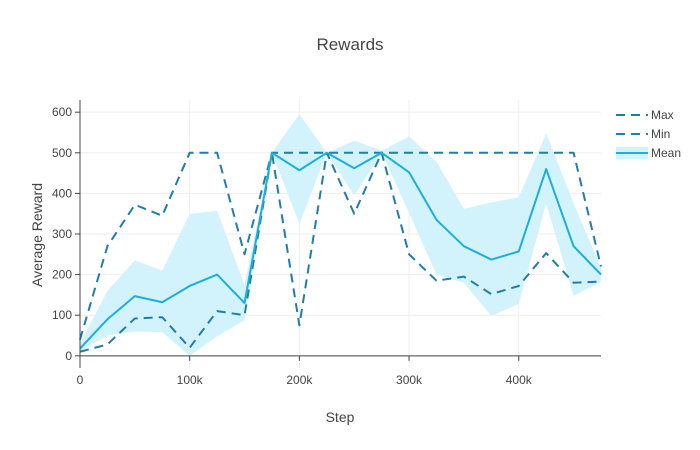 This screenshot has height=450, width=700. What do you see at coordinates (62, 112) in the screenshot?
I see `y-tick-label: 600` at bounding box center [62, 112].